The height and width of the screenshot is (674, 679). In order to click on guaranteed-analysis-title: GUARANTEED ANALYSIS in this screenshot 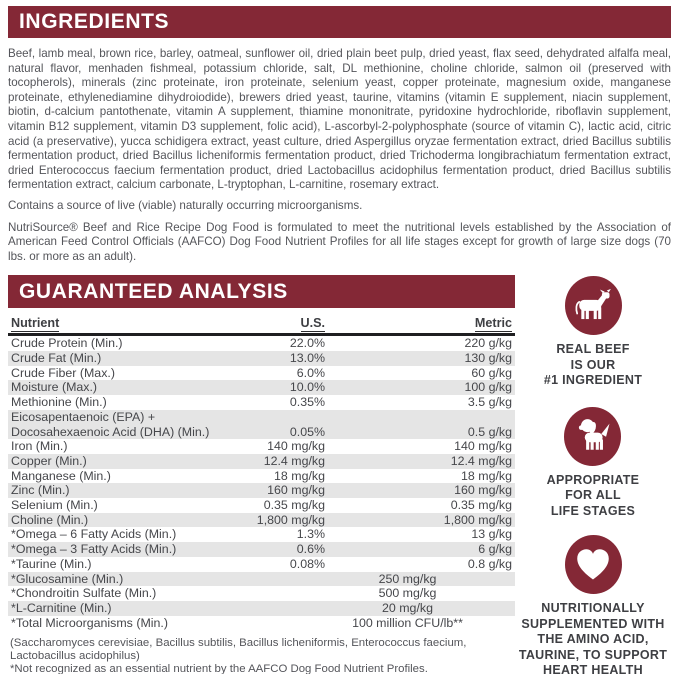, I will do `click(153, 291)`.